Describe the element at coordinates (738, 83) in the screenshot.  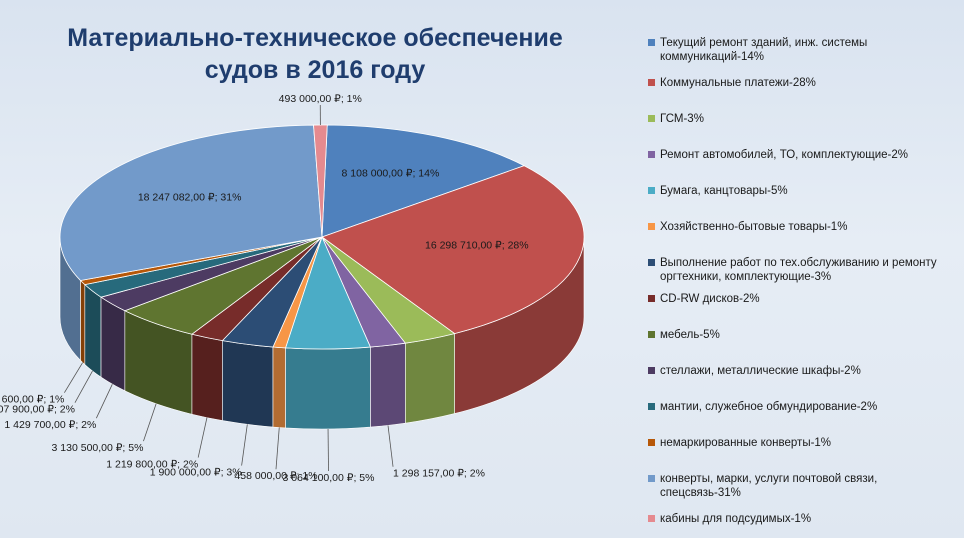
I see `legend-label: Коммунальные платежи-28%` at that location.